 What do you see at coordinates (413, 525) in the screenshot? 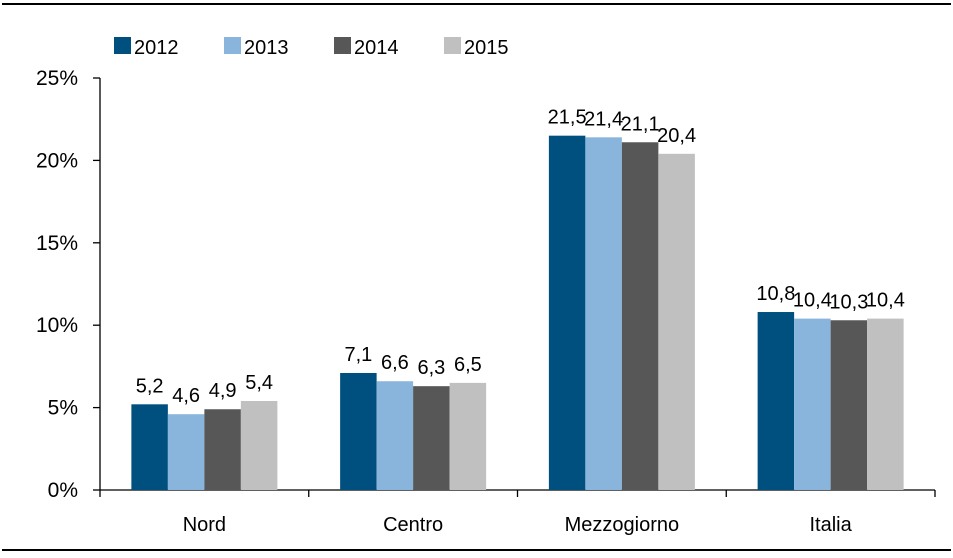
I see `x-tick-label: Centro` at bounding box center [413, 525].